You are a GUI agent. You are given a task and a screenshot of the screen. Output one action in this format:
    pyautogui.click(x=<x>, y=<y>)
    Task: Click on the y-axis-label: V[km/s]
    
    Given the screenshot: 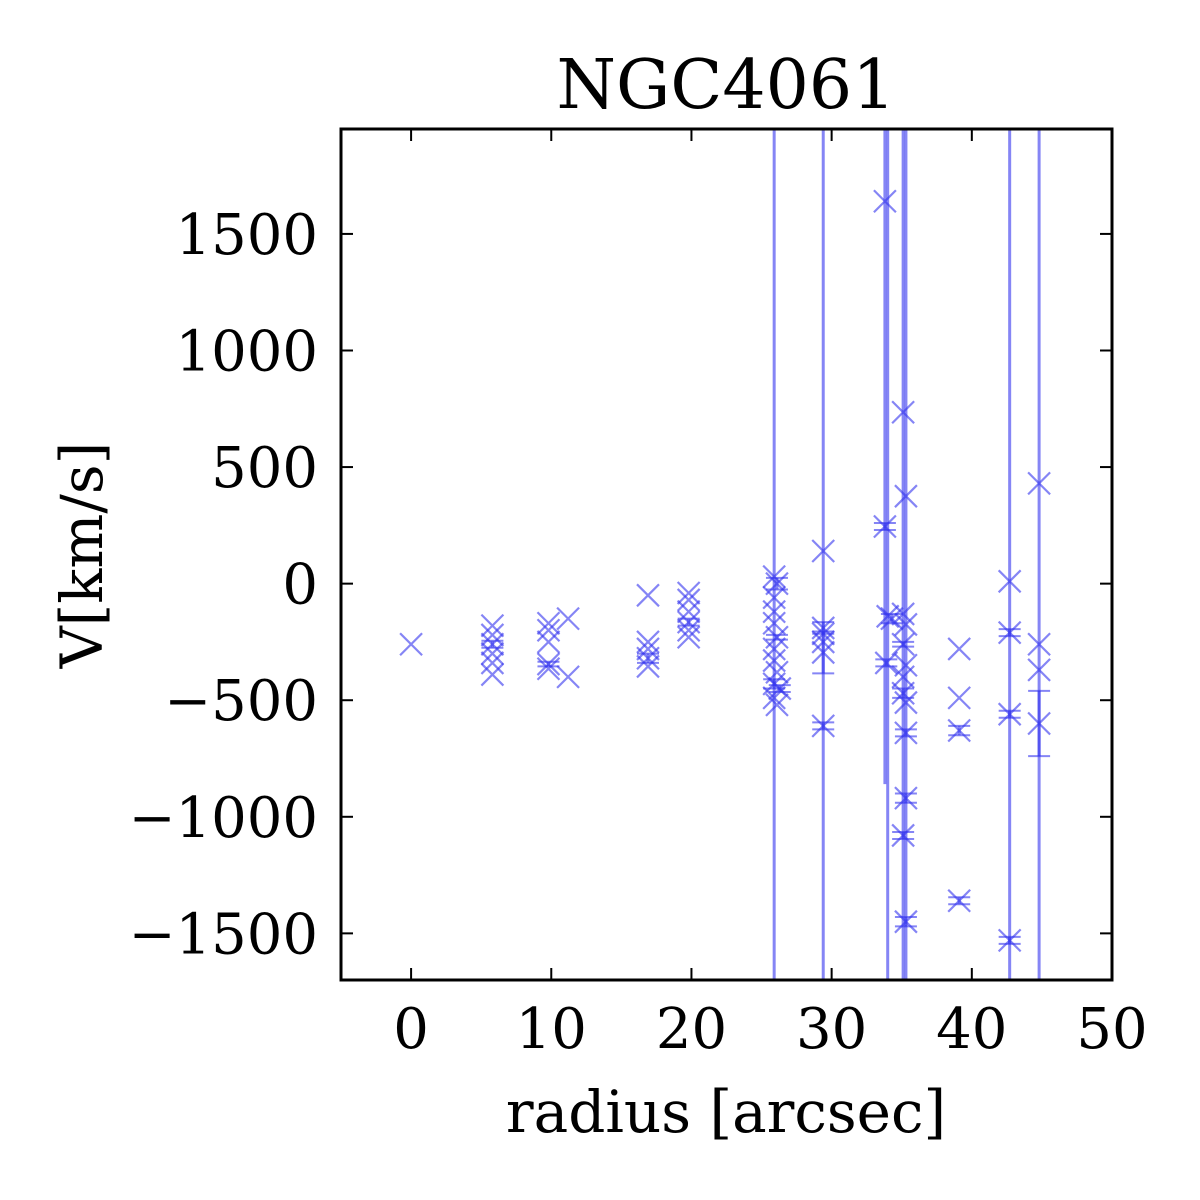 What is the action you would take?
    pyautogui.click(x=82, y=556)
    